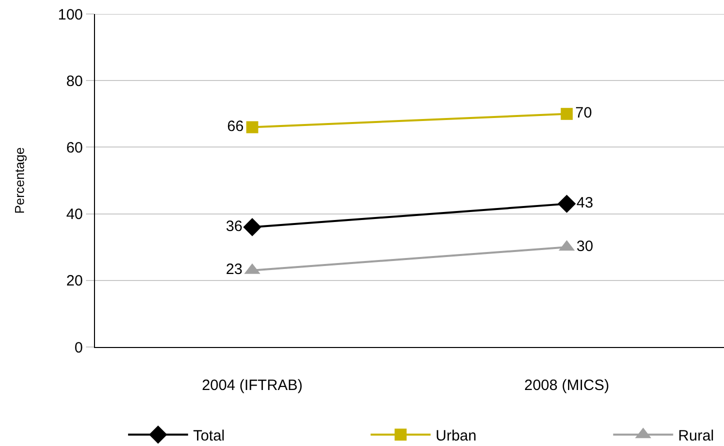 The width and height of the screenshot is (724, 446). What do you see at coordinates (585, 246) in the screenshot?
I see `data-label: 30` at bounding box center [585, 246].